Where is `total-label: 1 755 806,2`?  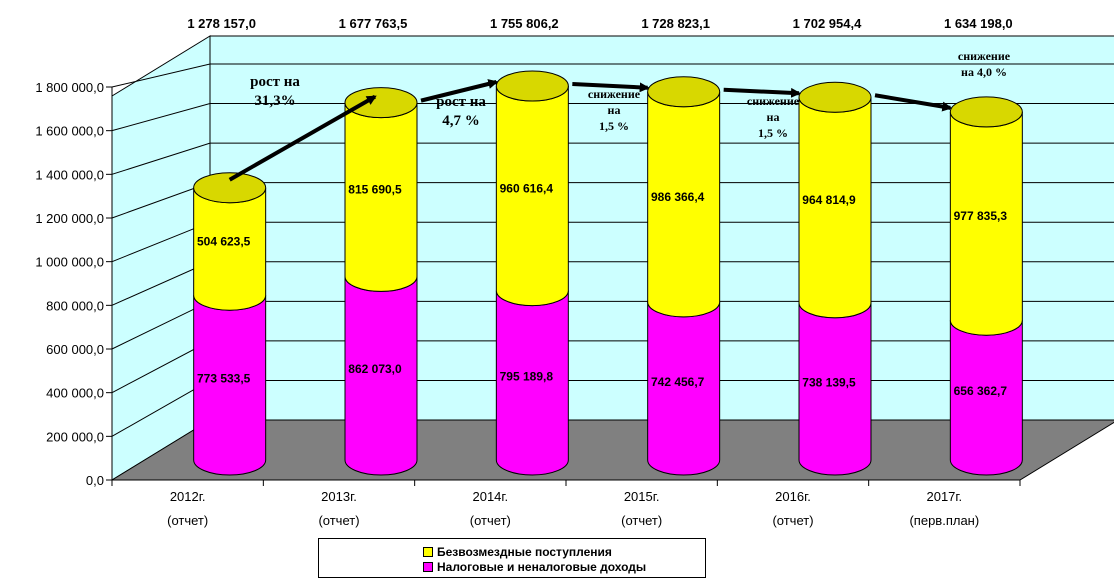
total-label: 1 755 806,2 is located at coordinates (524, 23).